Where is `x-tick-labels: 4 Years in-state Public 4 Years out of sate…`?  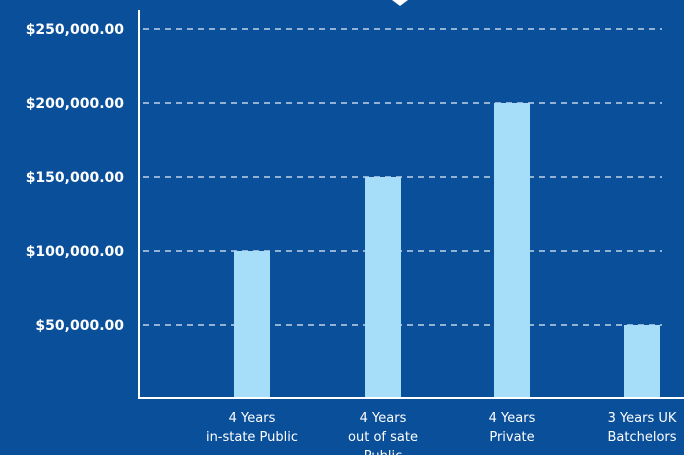 x-tick-labels: 4 Years in-state Public 4 Years out of sate… is located at coordinates (441, 433).